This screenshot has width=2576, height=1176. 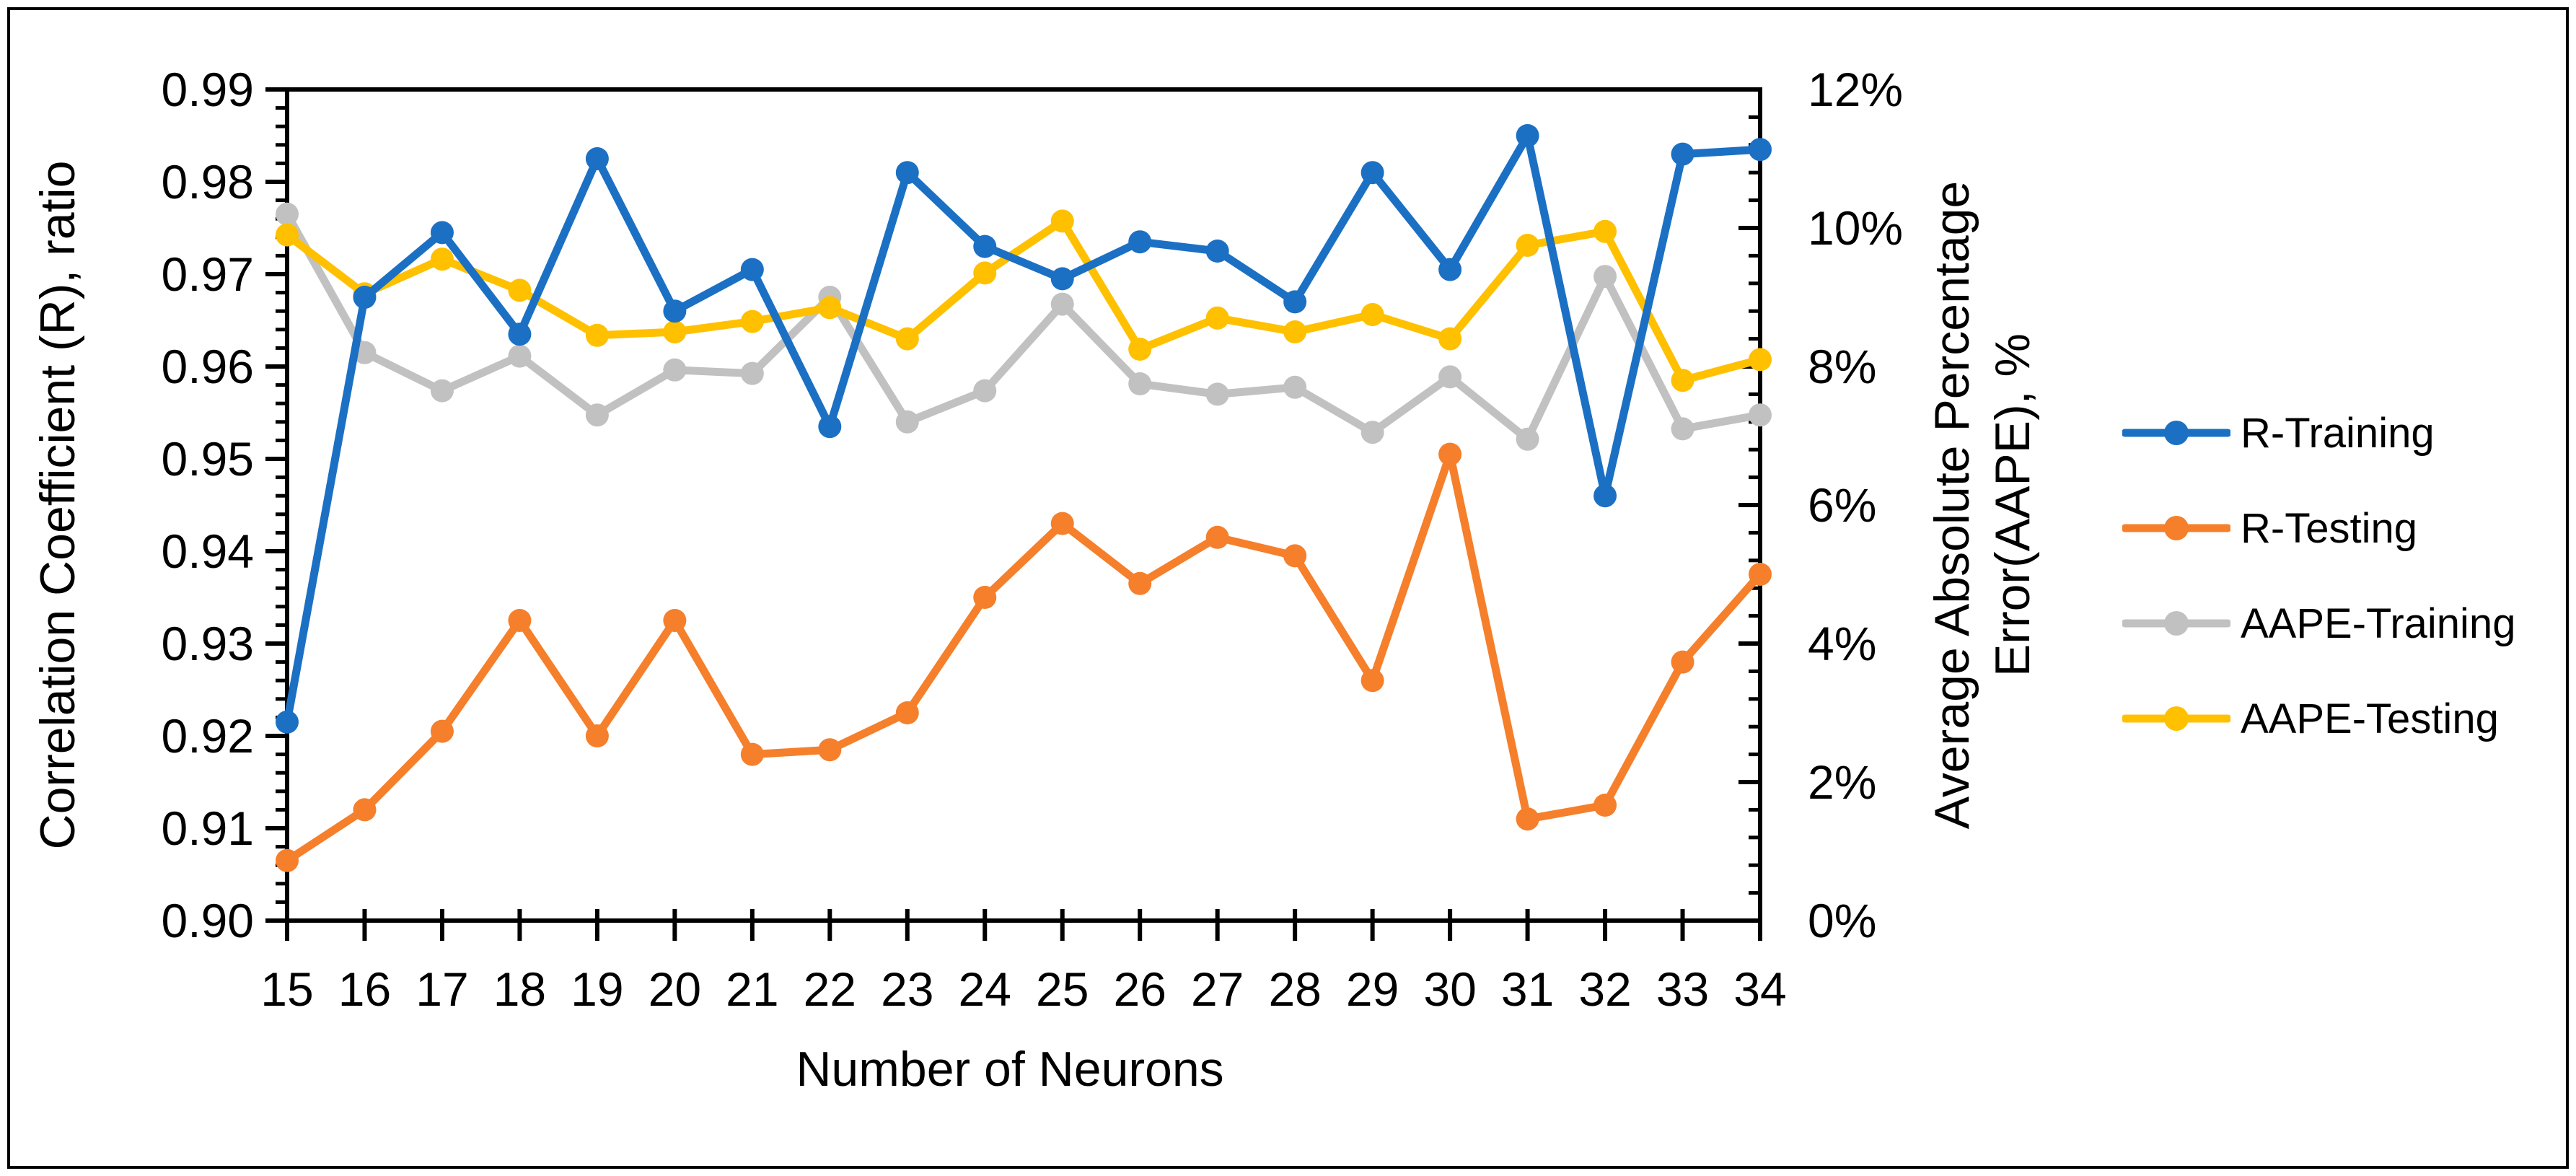 I want to click on left-axis-tick-label: 0.92, so click(x=208, y=736).